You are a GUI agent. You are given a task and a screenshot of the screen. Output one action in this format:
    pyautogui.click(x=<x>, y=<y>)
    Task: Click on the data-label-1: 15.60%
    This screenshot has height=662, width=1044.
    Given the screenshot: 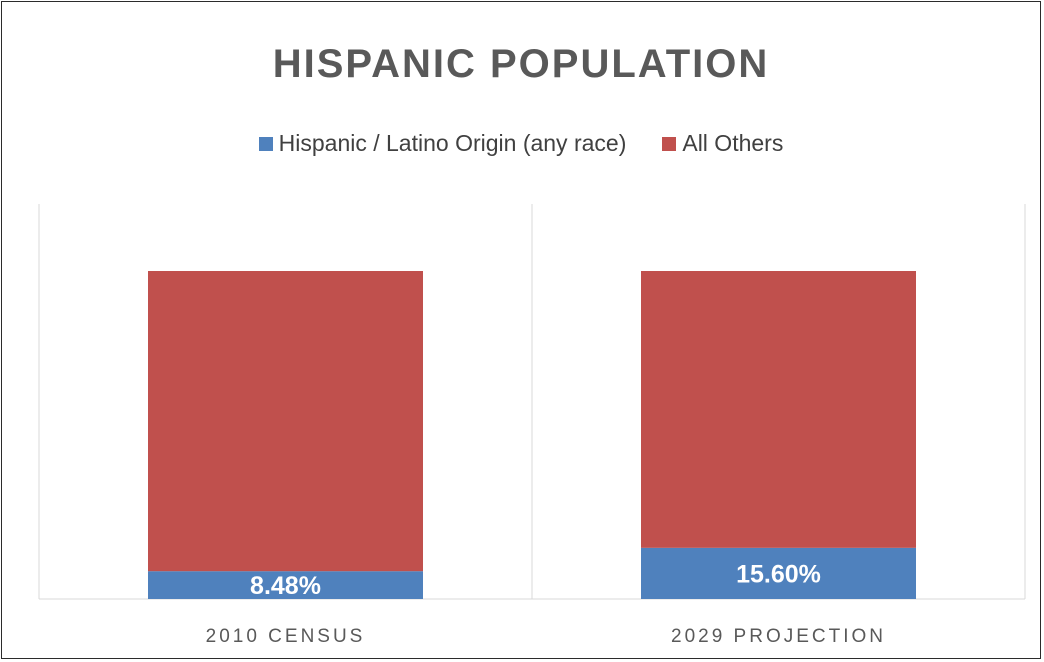 What is the action you would take?
    pyautogui.click(x=778, y=574)
    